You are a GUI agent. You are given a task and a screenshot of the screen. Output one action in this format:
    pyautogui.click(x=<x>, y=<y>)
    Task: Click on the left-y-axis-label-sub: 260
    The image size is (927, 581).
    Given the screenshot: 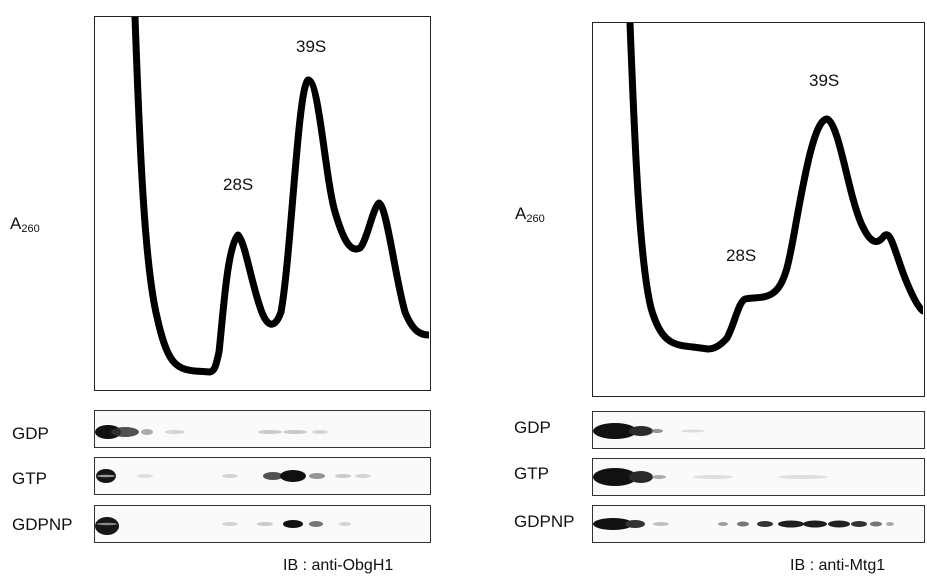 What is the action you would take?
    pyautogui.click(x=30, y=229)
    